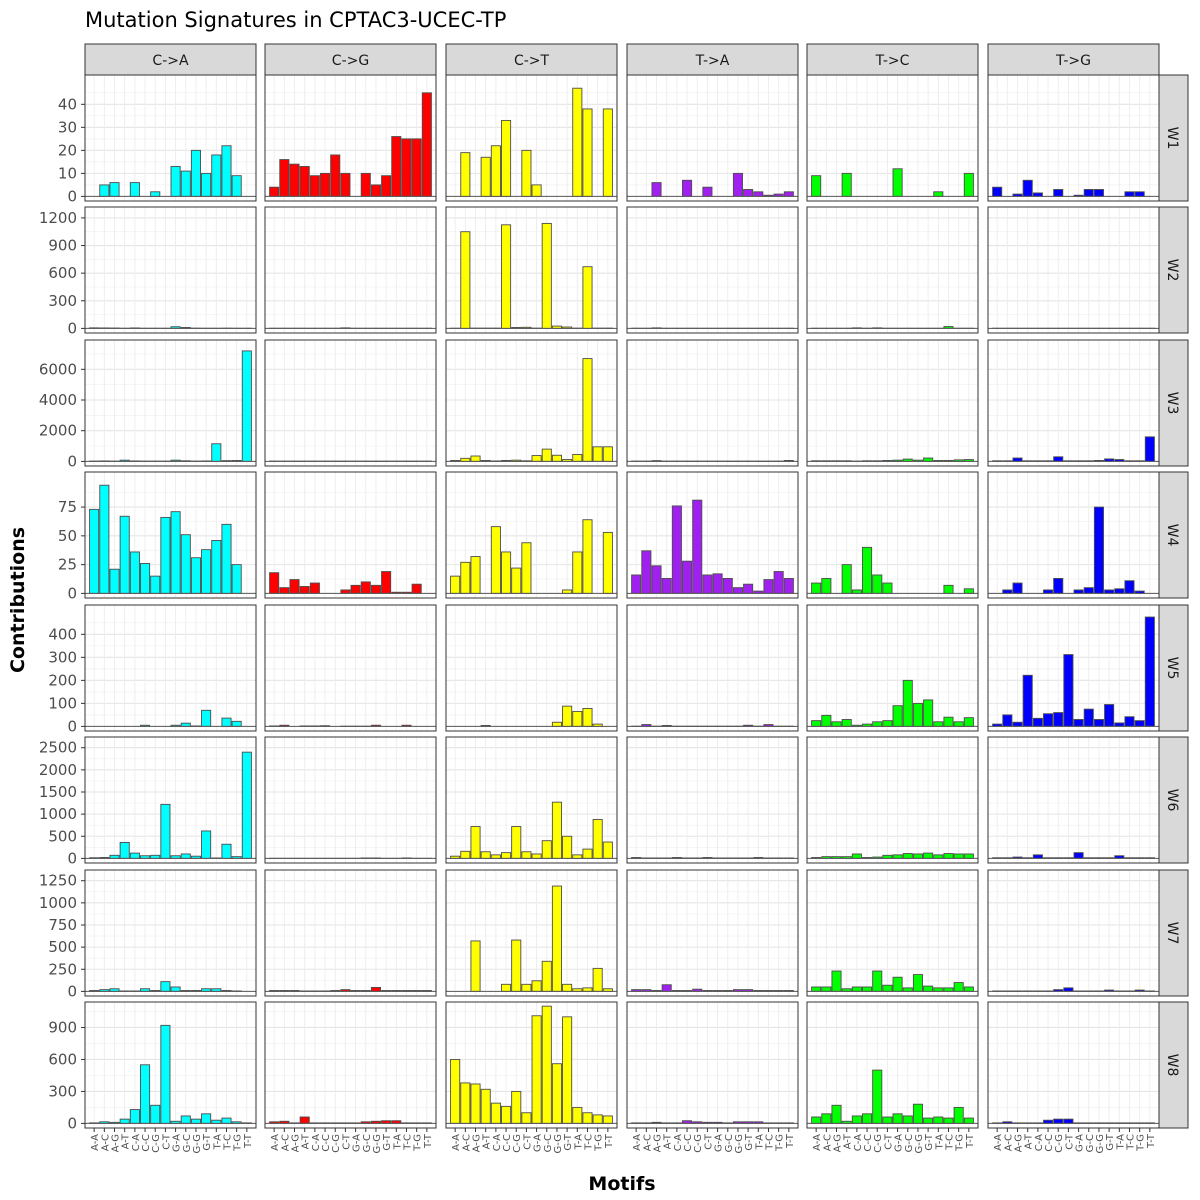  Describe the element at coordinates (769, 1142) in the screenshot. I see `x-tick-label: T-C` at that location.